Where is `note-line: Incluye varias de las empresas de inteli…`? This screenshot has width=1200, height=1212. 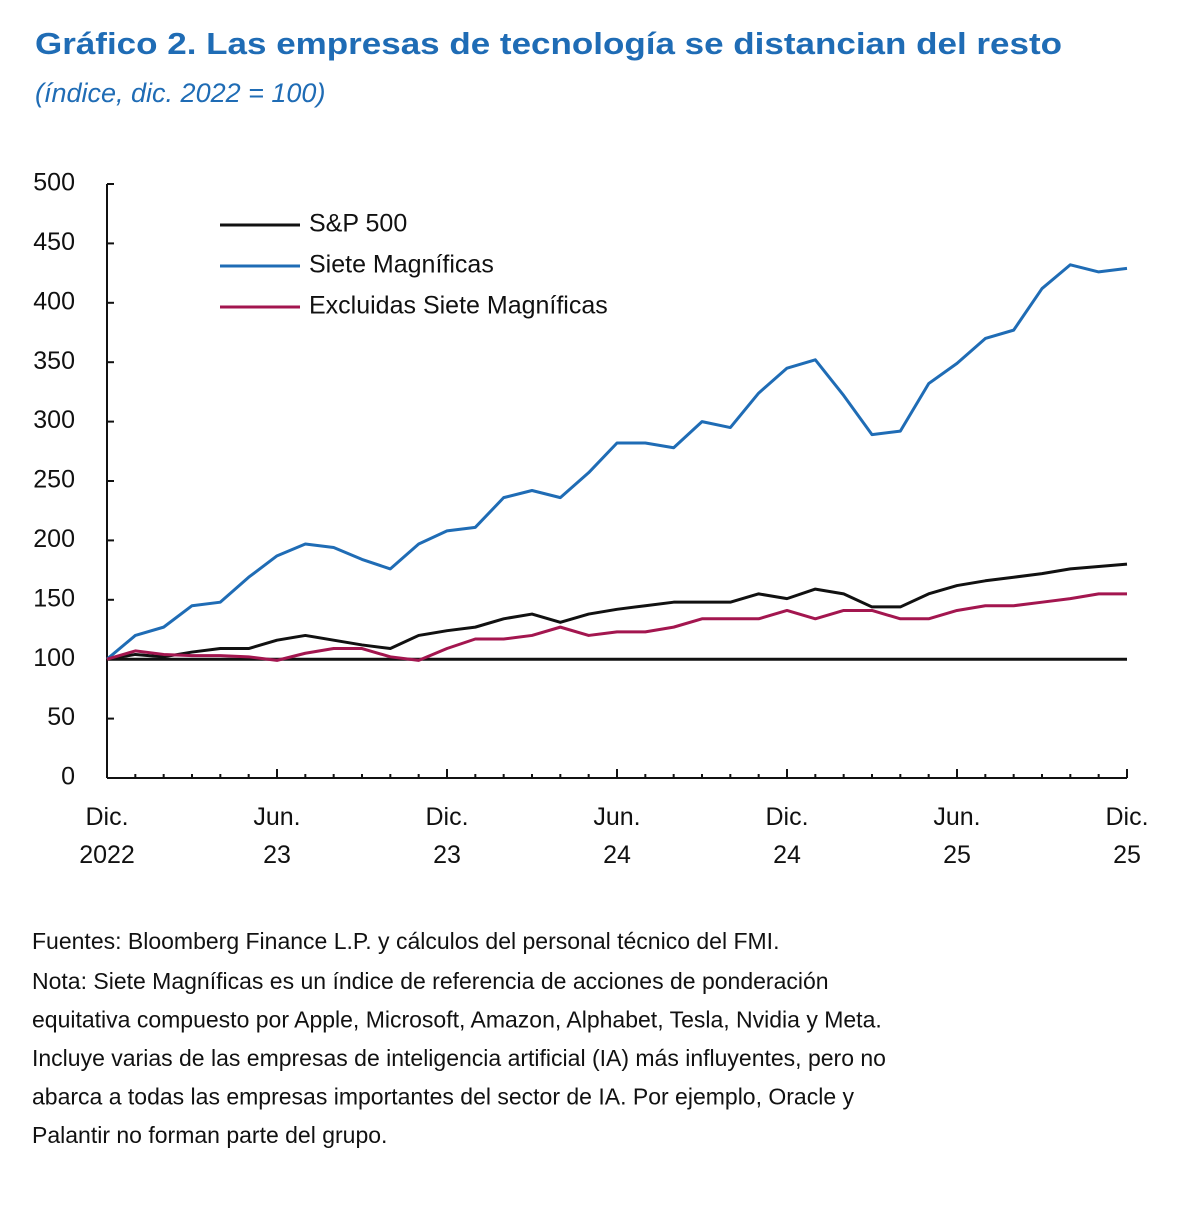 note-line: Incluye varias de las empresas de inteli… is located at coordinates (459, 1058).